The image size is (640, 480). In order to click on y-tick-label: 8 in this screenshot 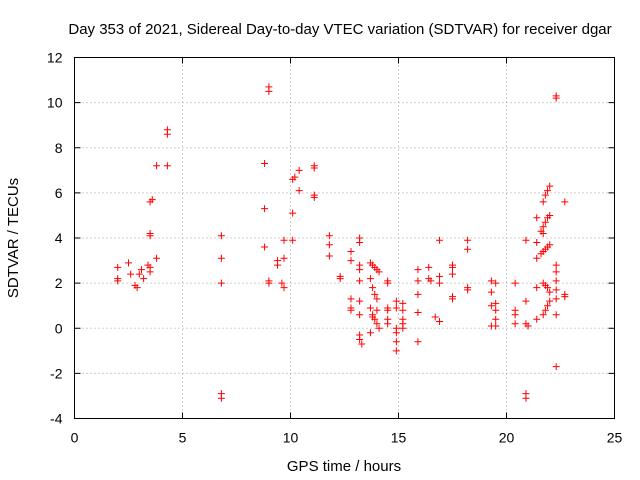, I will do `click(59, 148)`.